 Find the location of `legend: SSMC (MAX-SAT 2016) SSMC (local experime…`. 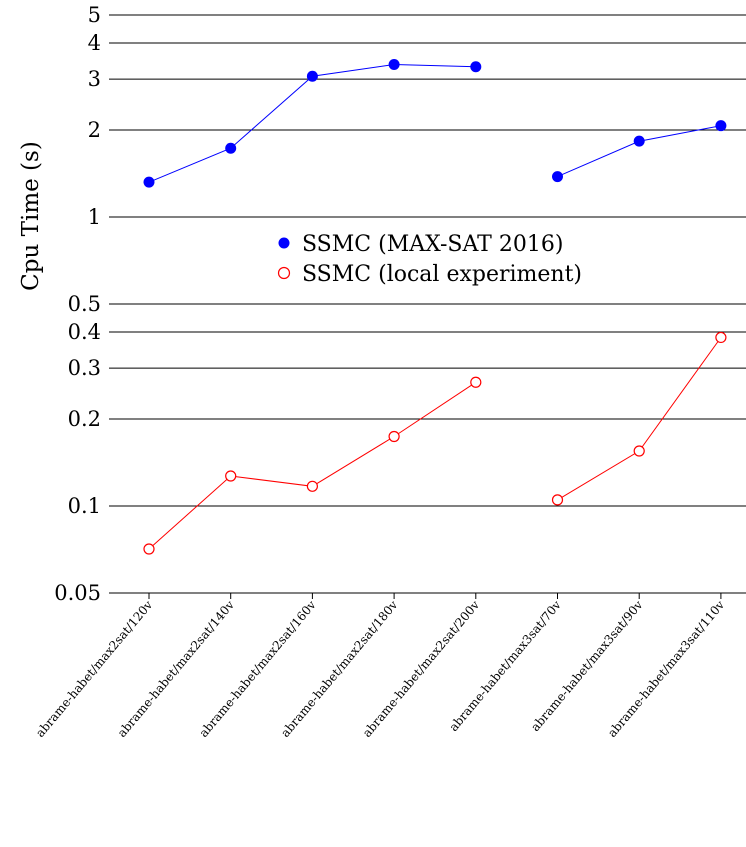

legend: SSMC (MAX-SAT 2016) SSMC (local experime… is located at coordinates (429, 259).